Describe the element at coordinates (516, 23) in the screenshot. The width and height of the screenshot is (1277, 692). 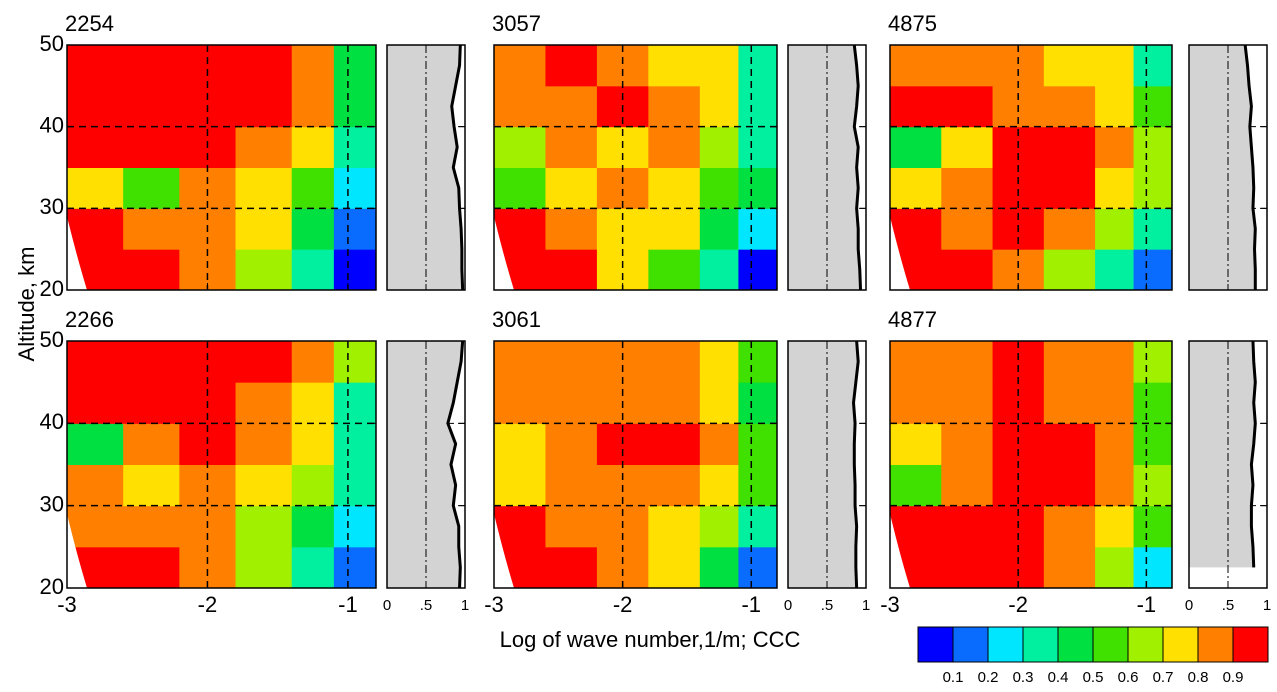
I see `panel-title: 3057` at that location.